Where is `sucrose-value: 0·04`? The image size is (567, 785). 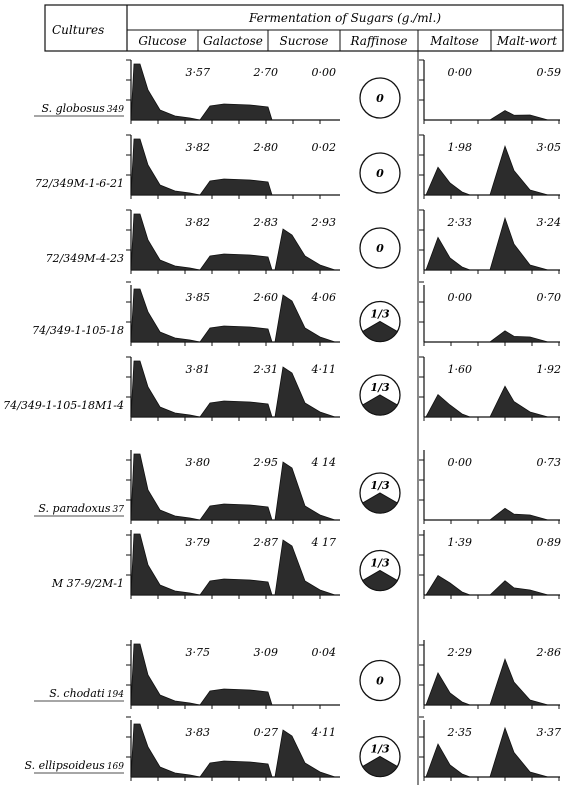 sucrose-value: 0·04 is located at coordinates (324, 652).